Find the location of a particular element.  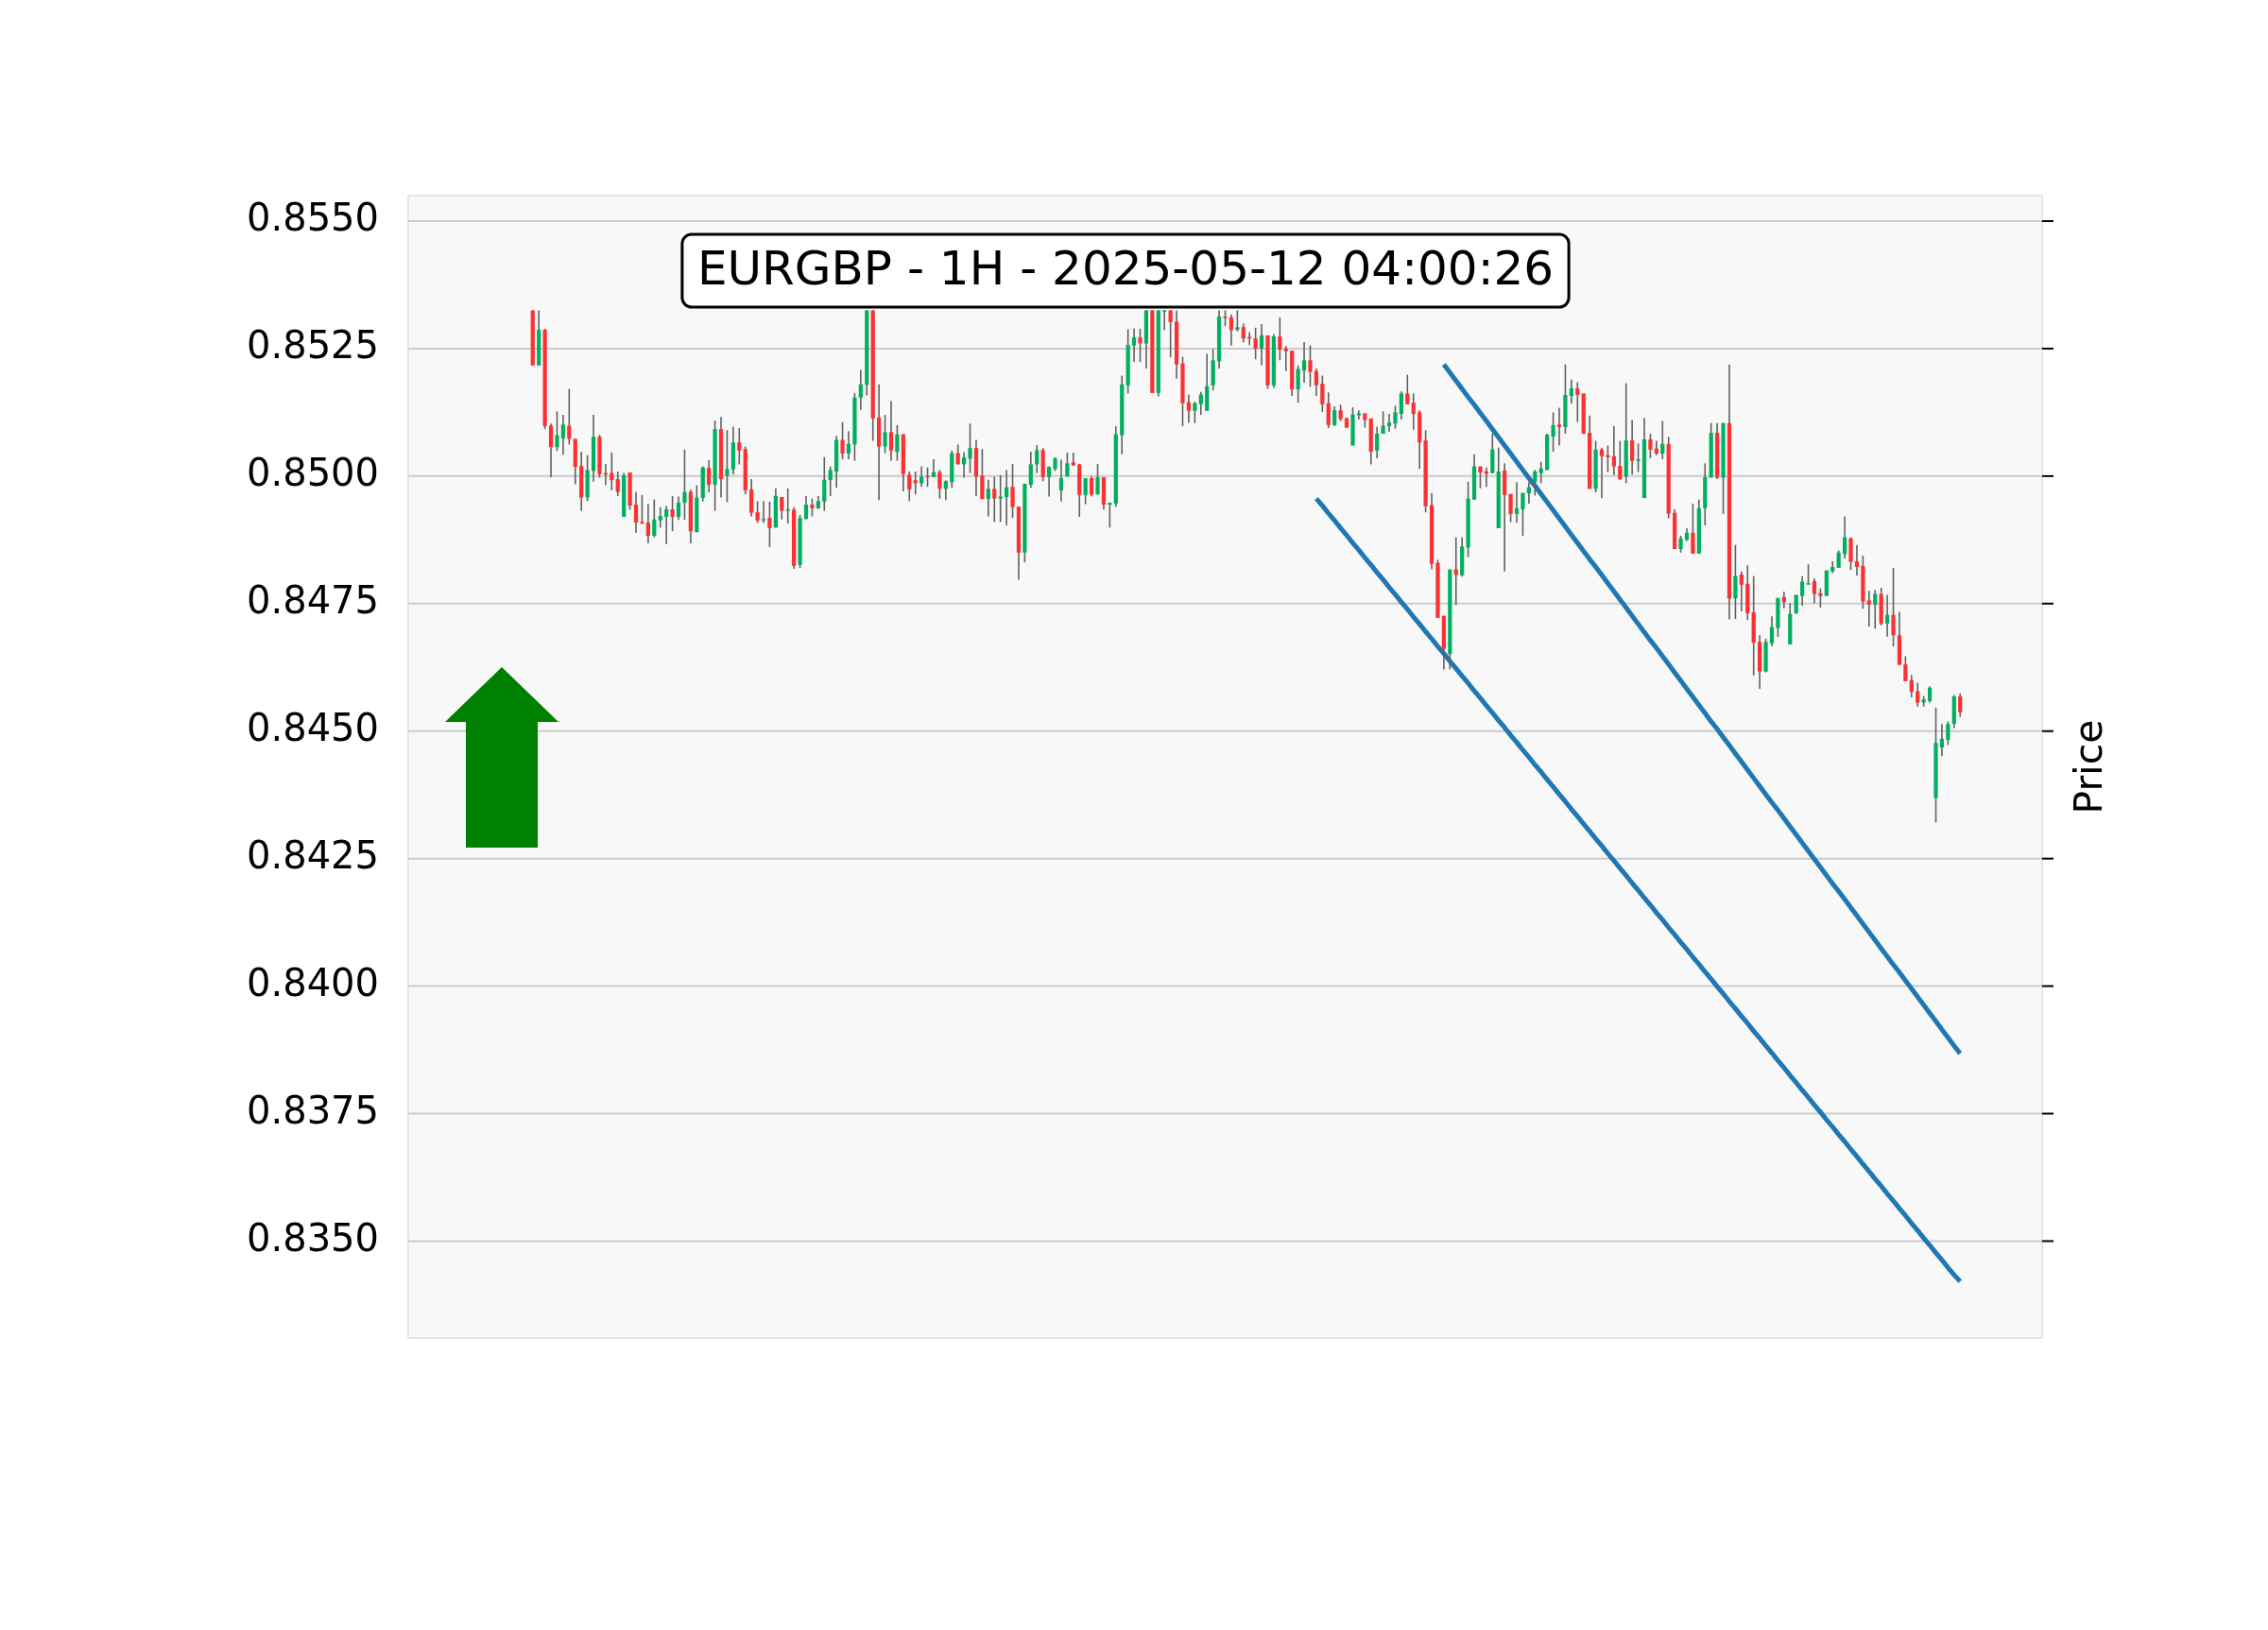

y-tick-label: 0.8450 is located at coordinates (313, 728).